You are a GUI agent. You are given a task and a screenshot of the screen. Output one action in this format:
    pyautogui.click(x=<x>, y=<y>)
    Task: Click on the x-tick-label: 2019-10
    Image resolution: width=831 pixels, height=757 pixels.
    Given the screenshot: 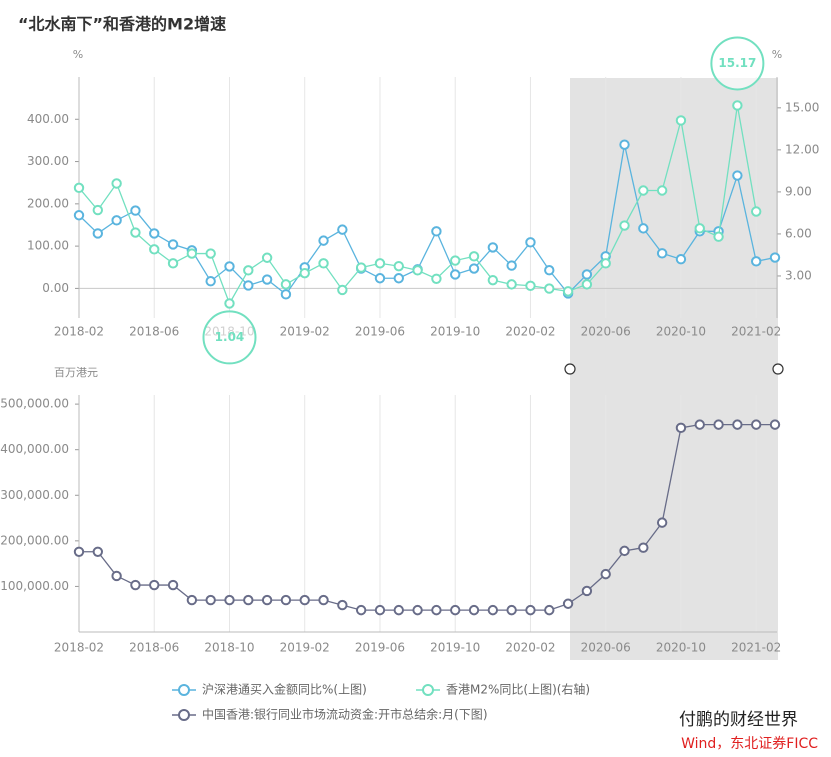 What is the action you would take?
    pyautogui.click(x=455, y=332)
    